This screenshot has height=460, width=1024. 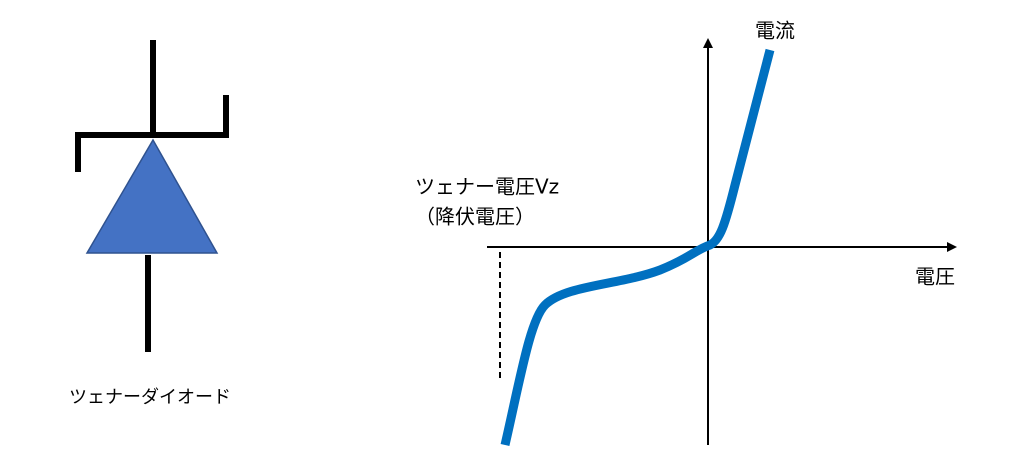 I want to click on zener-symbol, so click(x=152, y=196).